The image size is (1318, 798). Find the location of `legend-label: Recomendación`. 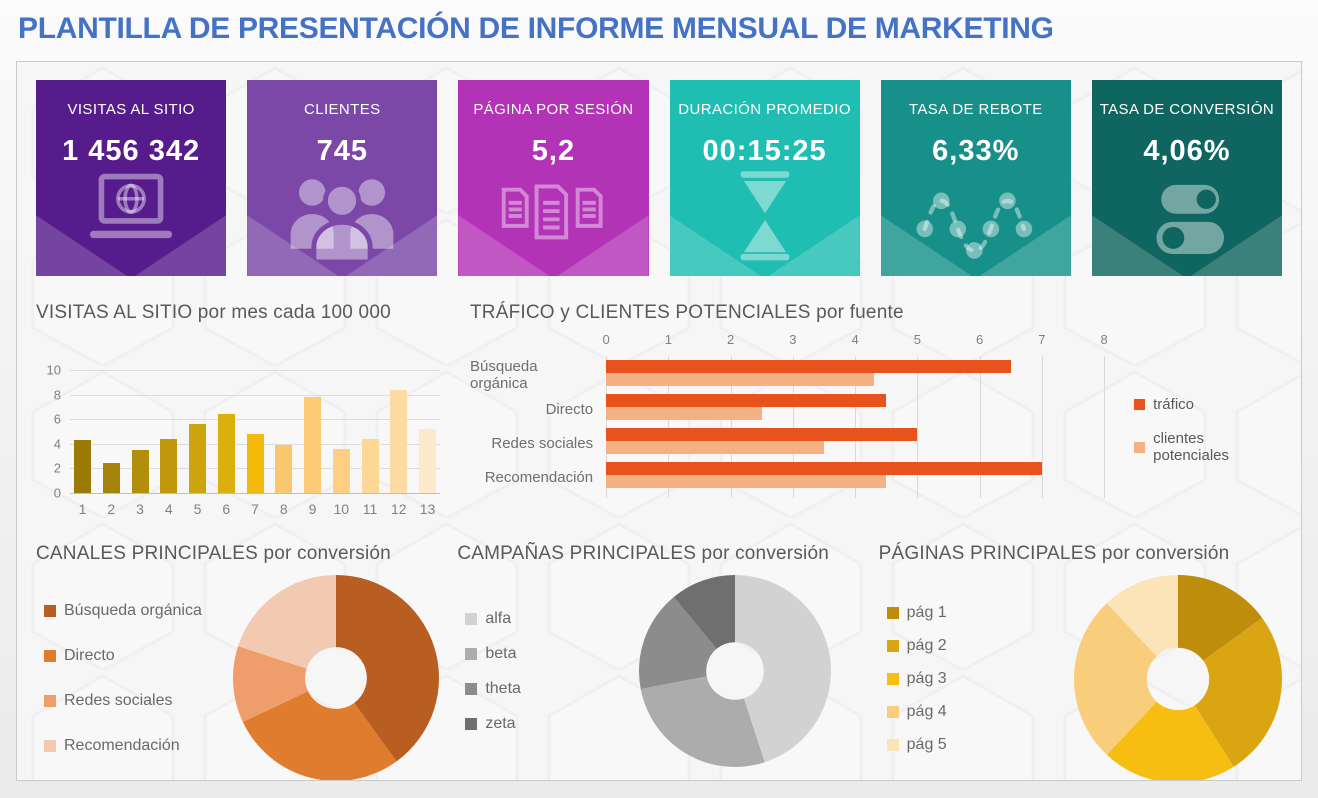

legend-label: Recomendación is located at coordinates (122, 745).